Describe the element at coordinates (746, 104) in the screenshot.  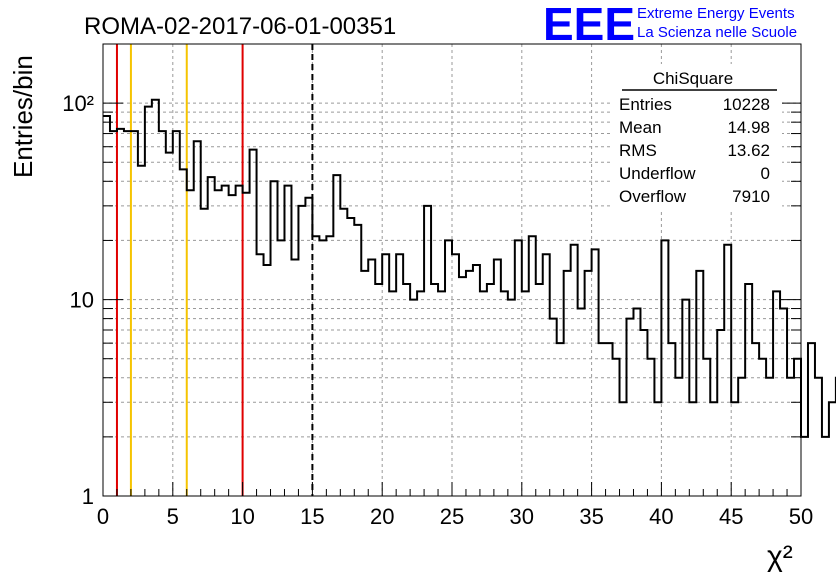
I see `stats-row-value: 10228` at that location.